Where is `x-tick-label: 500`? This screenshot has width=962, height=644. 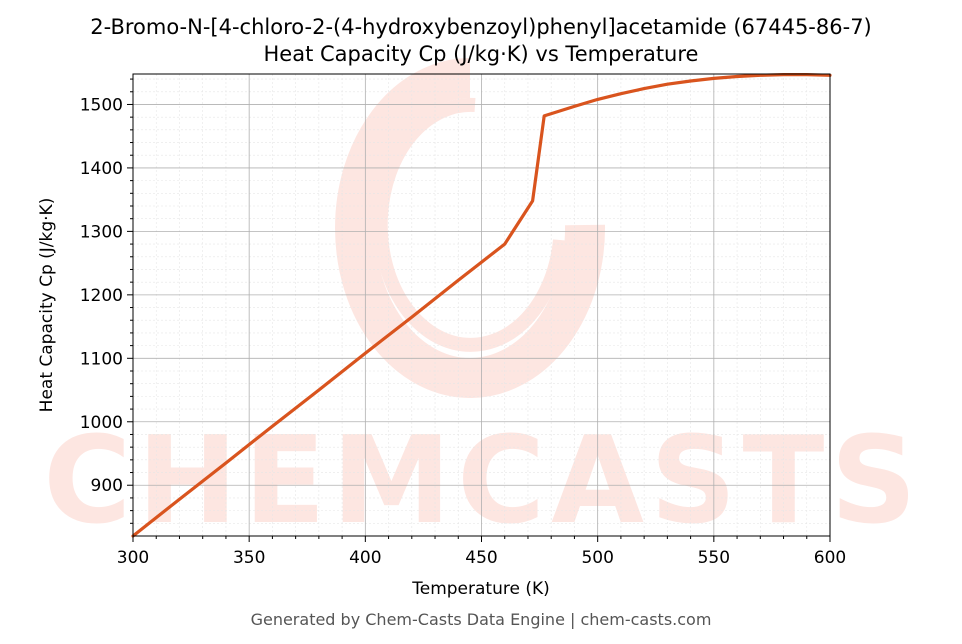
x-tick-label: 500 is located at coordinates (597, 558).